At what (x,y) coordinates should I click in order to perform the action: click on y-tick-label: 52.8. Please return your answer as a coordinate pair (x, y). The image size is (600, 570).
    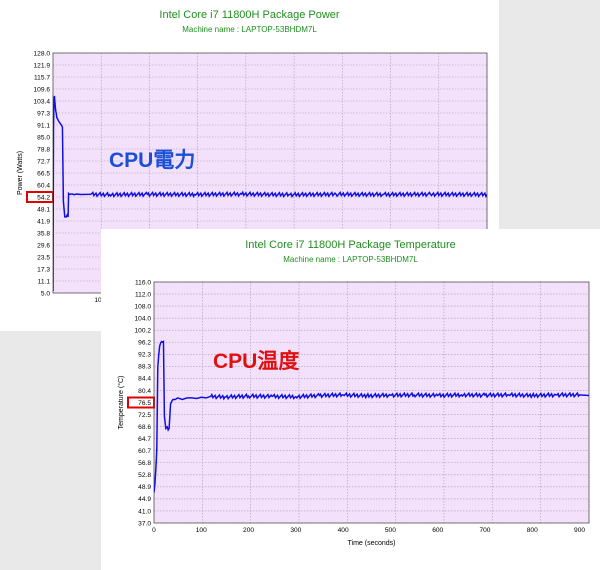
    Looking at the image, I should click on (144, 475).